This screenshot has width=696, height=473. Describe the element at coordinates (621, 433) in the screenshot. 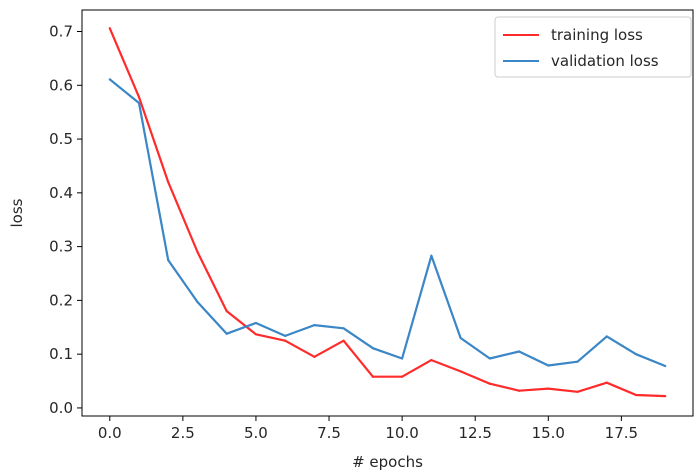

I see `x-tick-label: 17.5` at that location.